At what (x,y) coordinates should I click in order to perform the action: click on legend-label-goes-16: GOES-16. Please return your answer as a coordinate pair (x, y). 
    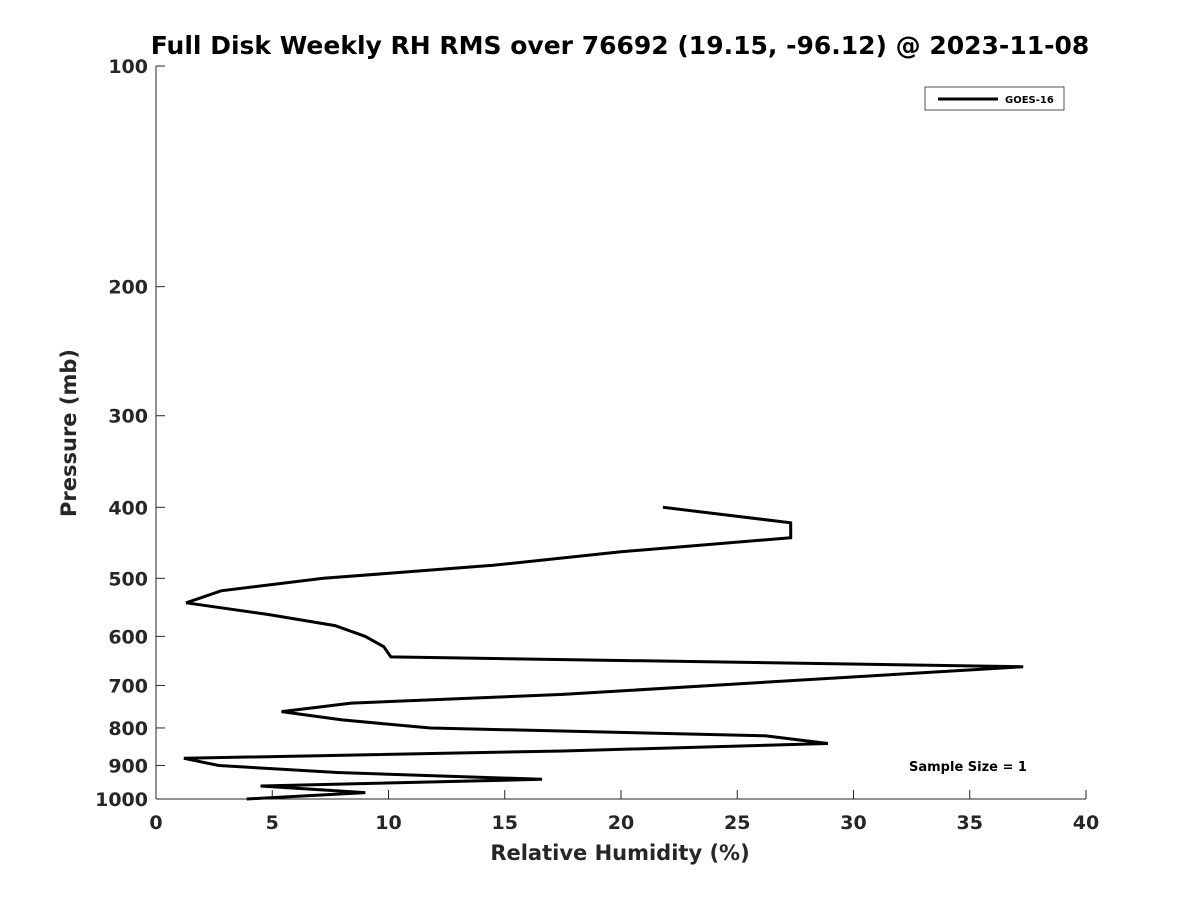
    Looking at the image, I should click on (1029, 100).